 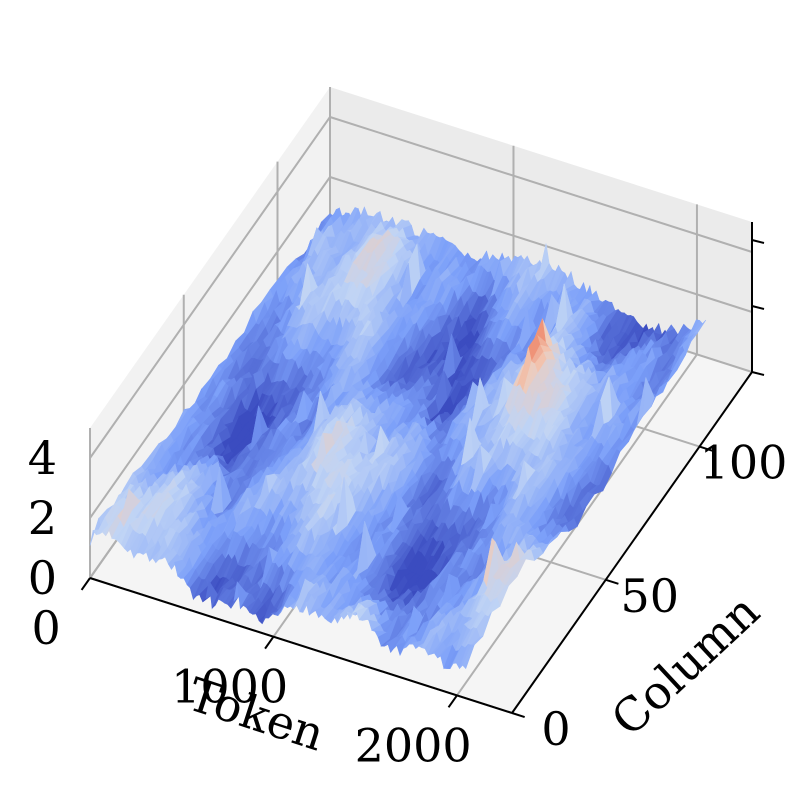 I want to click on y-axis-ticks: 0 50 100, so click(x=649, y=596).